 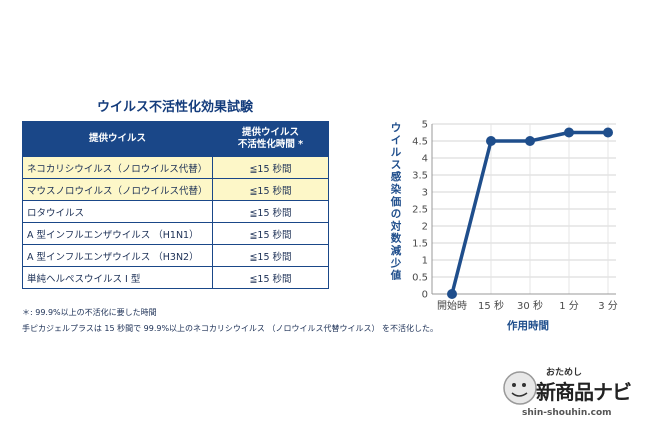 I want to click on y-axis-label: ウイルス感染価の対数減少値, so click(x=396, y=202).